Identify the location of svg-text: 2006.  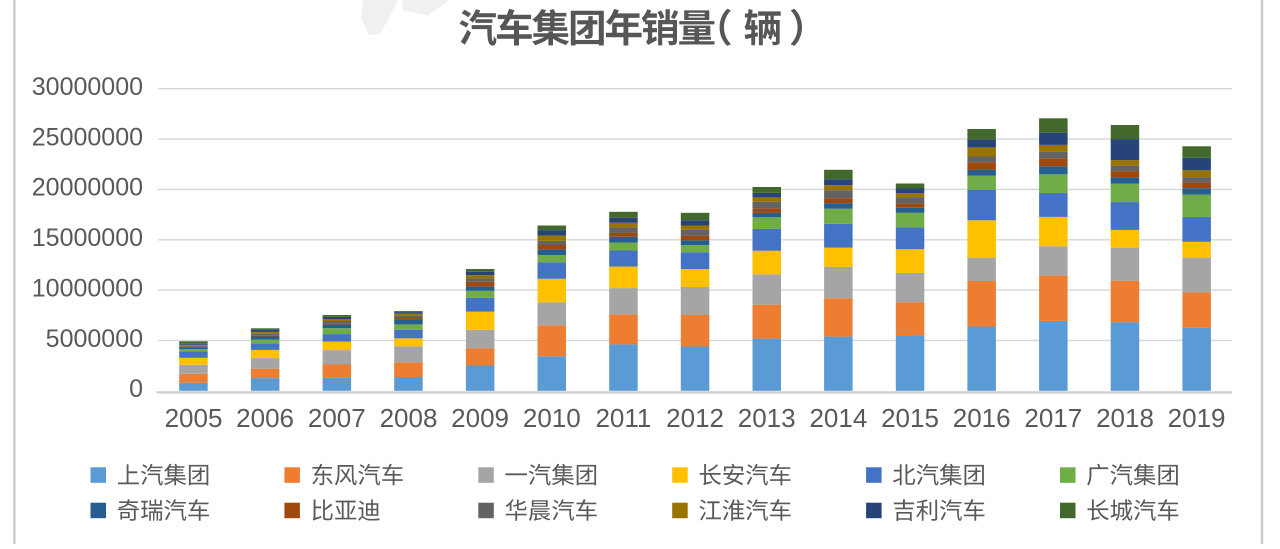
(265, 418).